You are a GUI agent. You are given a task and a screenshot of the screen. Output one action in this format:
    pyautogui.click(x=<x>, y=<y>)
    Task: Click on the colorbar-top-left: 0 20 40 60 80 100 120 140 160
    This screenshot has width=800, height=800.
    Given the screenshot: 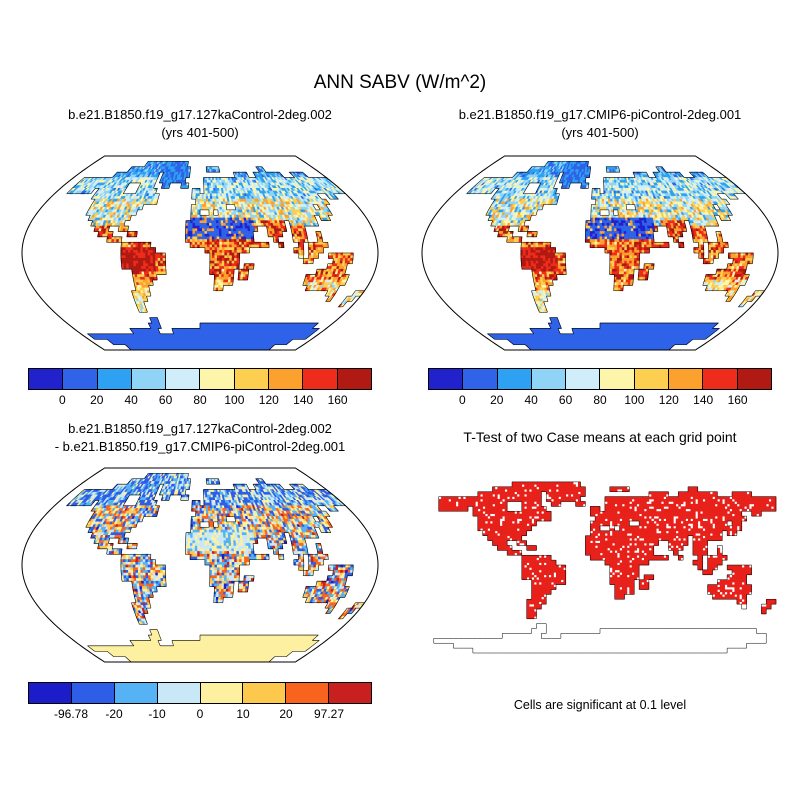 What is the action you would take?
    pyautogui.click(x=200, y=388)
    